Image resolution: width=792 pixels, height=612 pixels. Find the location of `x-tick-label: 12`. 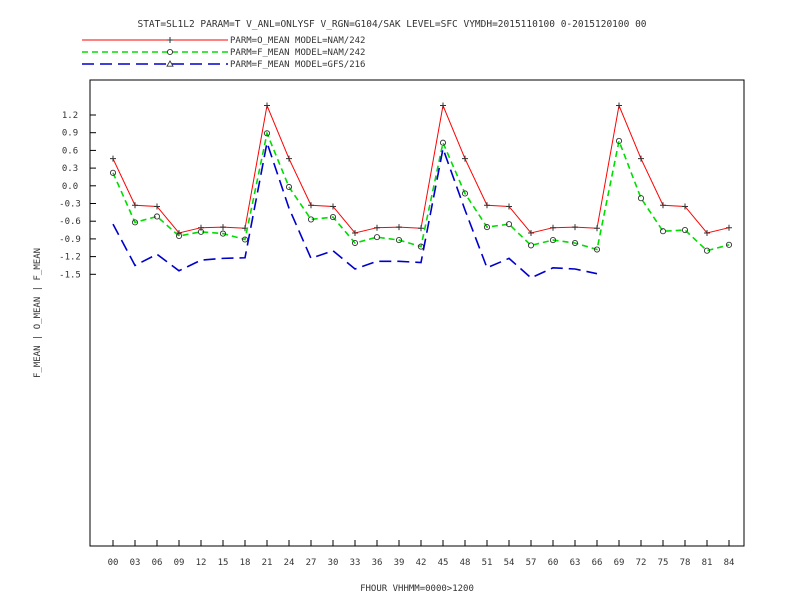

x-tick-label: 12 is located at coordinates (201, 563).